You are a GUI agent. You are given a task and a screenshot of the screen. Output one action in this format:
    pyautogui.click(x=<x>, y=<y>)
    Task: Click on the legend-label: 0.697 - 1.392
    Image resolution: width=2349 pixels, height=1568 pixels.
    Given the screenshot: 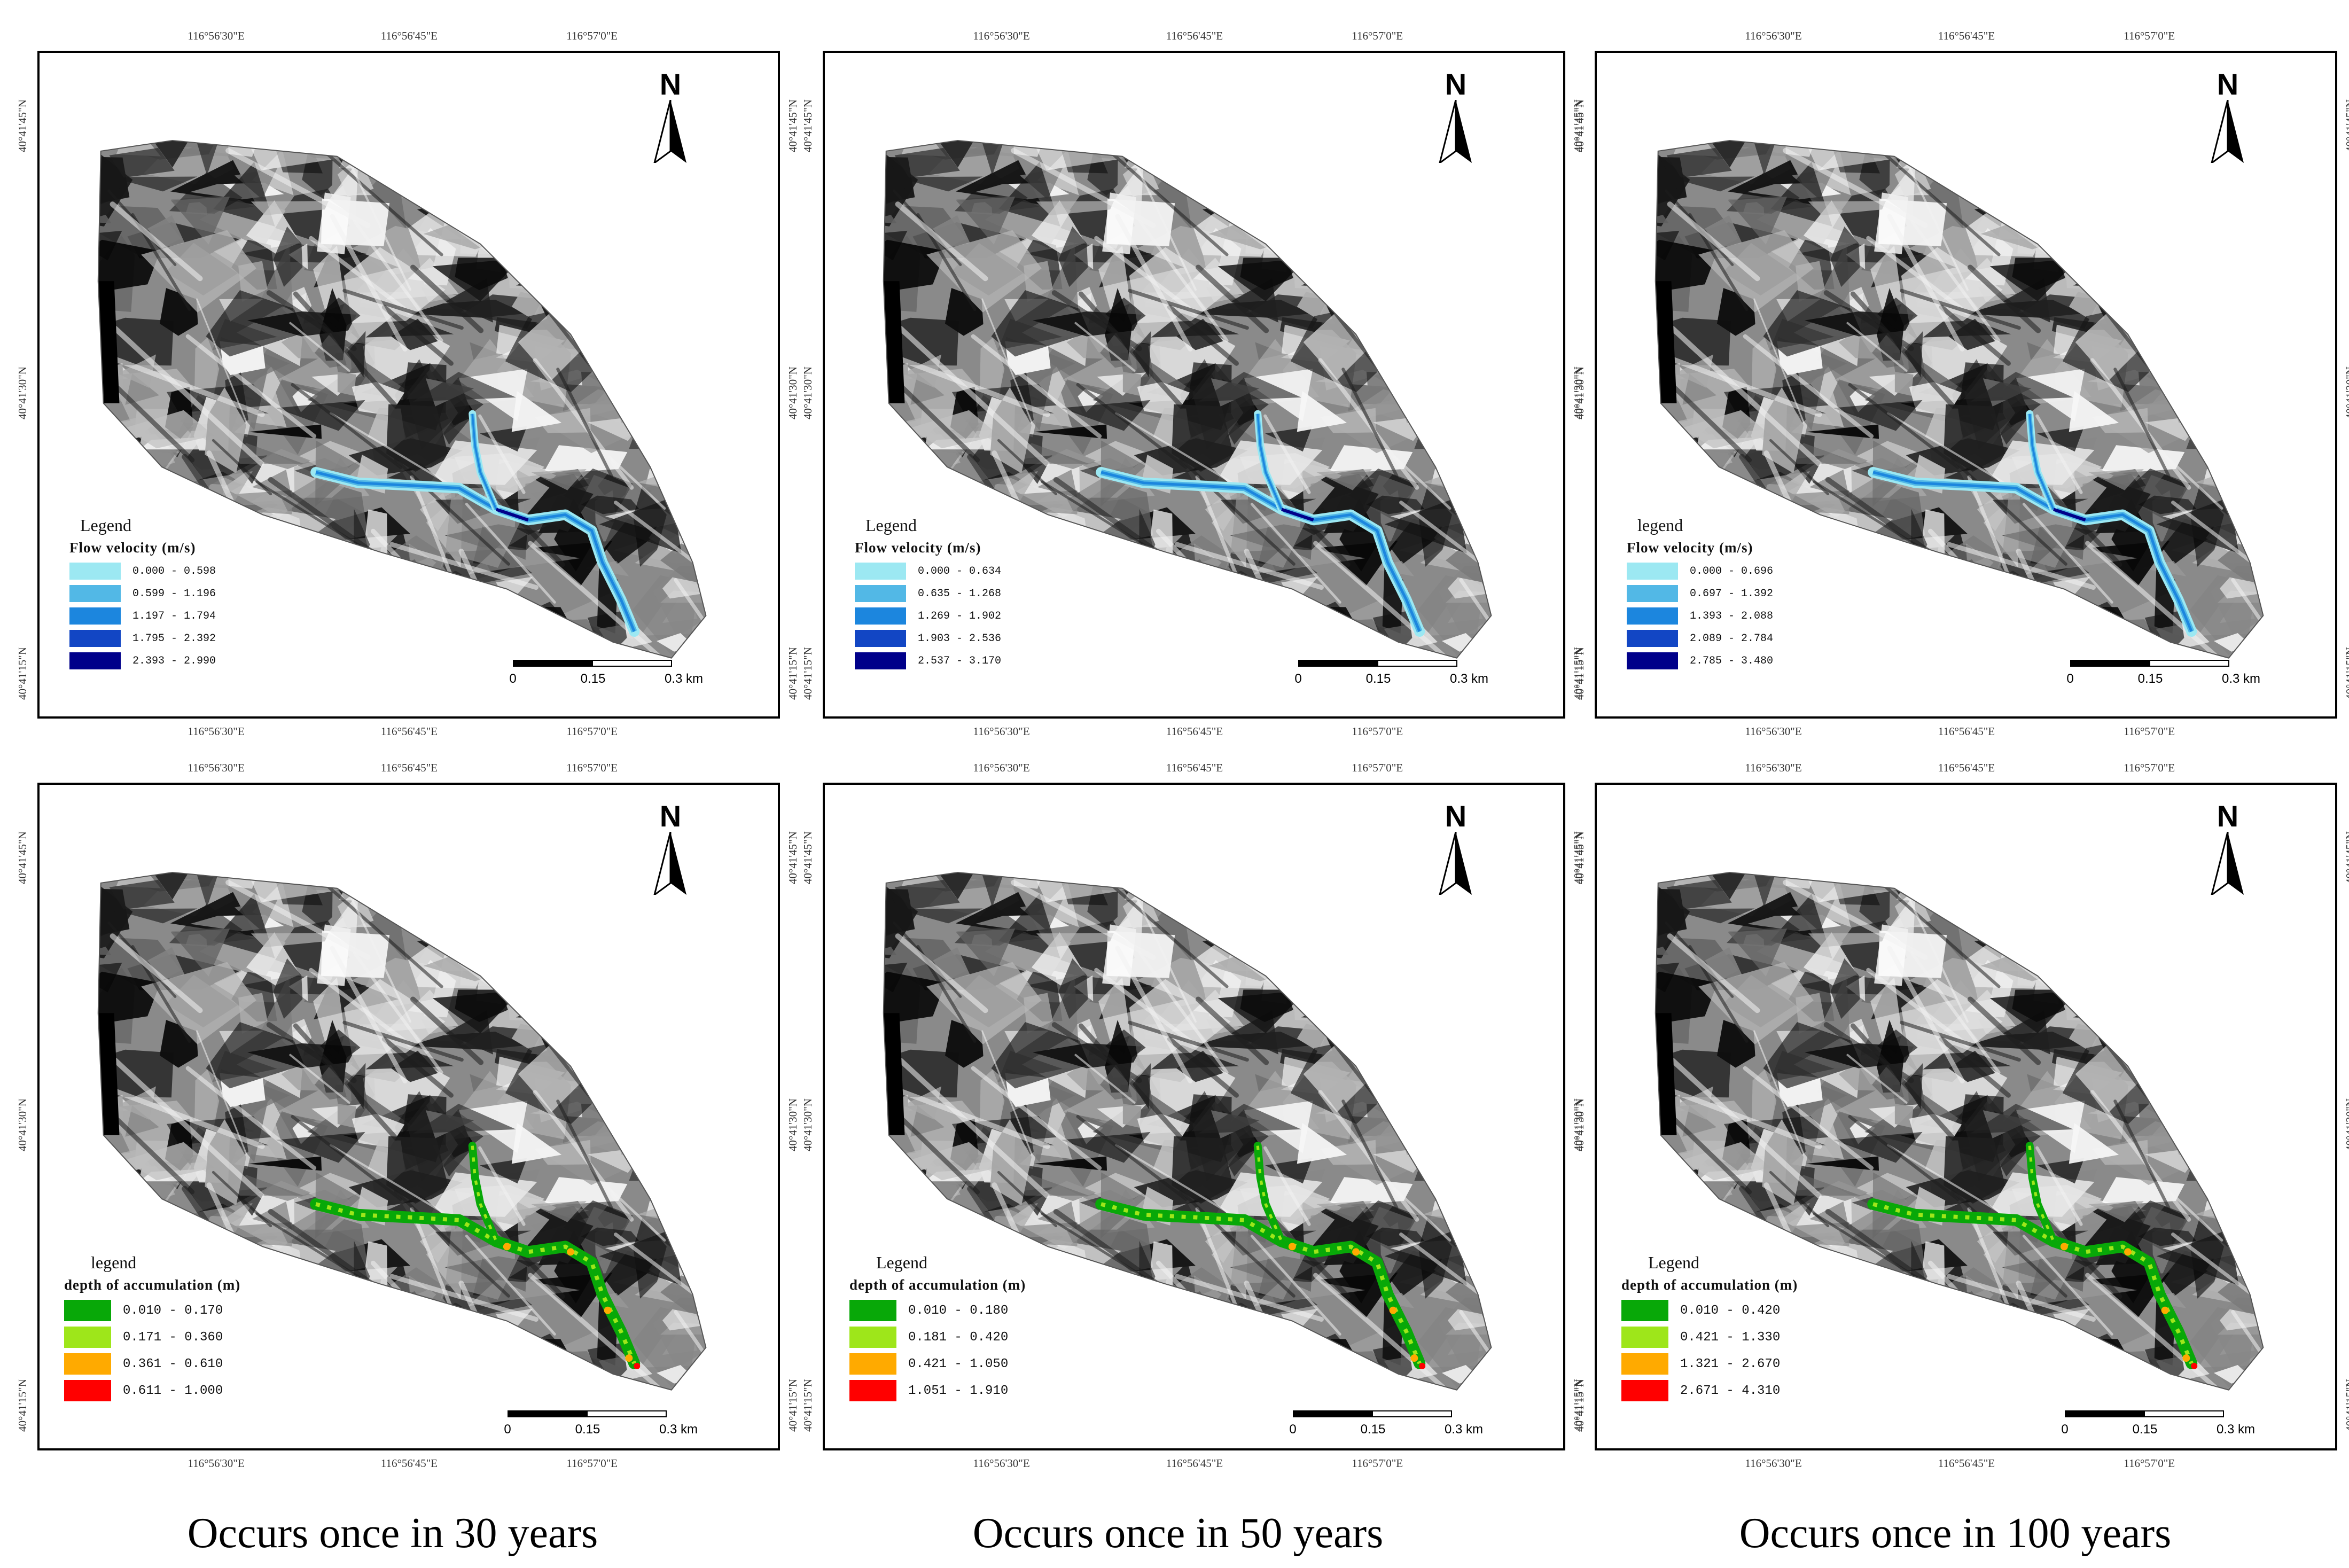 What is the action you would take?
    pyautogui.click(x=1732, y=593)
    